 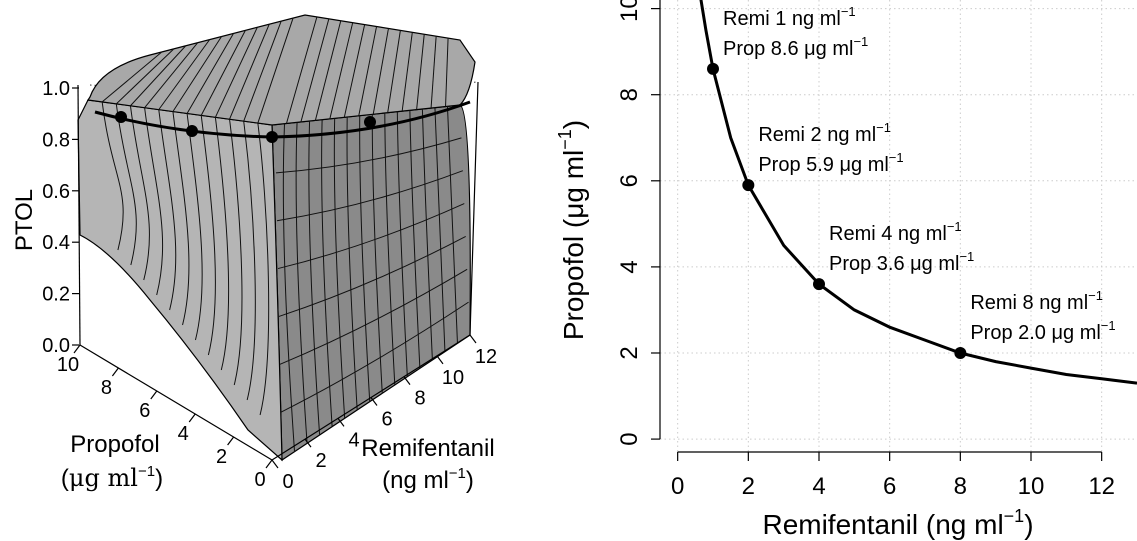 I want to click on x-tick-label: 2, so click(x=748, y=486).